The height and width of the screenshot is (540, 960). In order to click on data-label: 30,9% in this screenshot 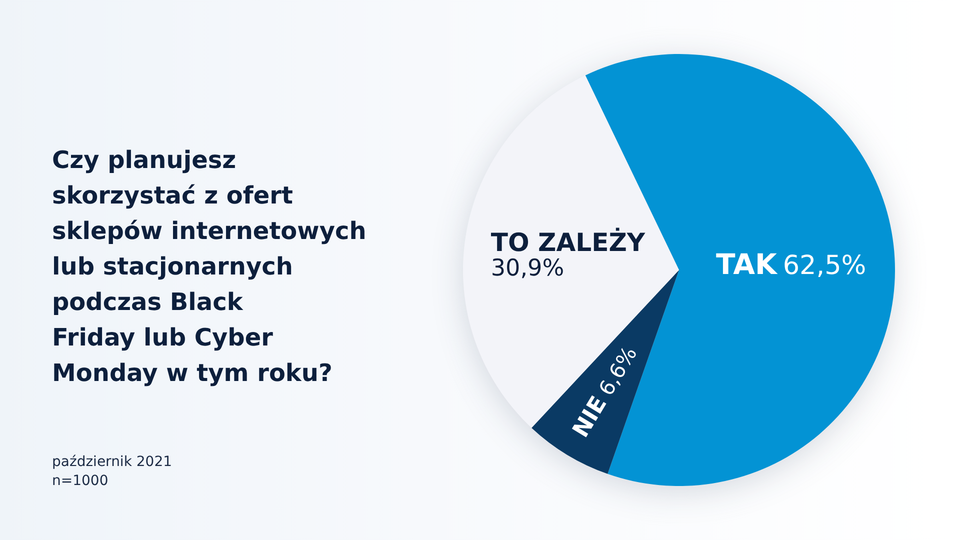, I will do `click(527, 269)`.